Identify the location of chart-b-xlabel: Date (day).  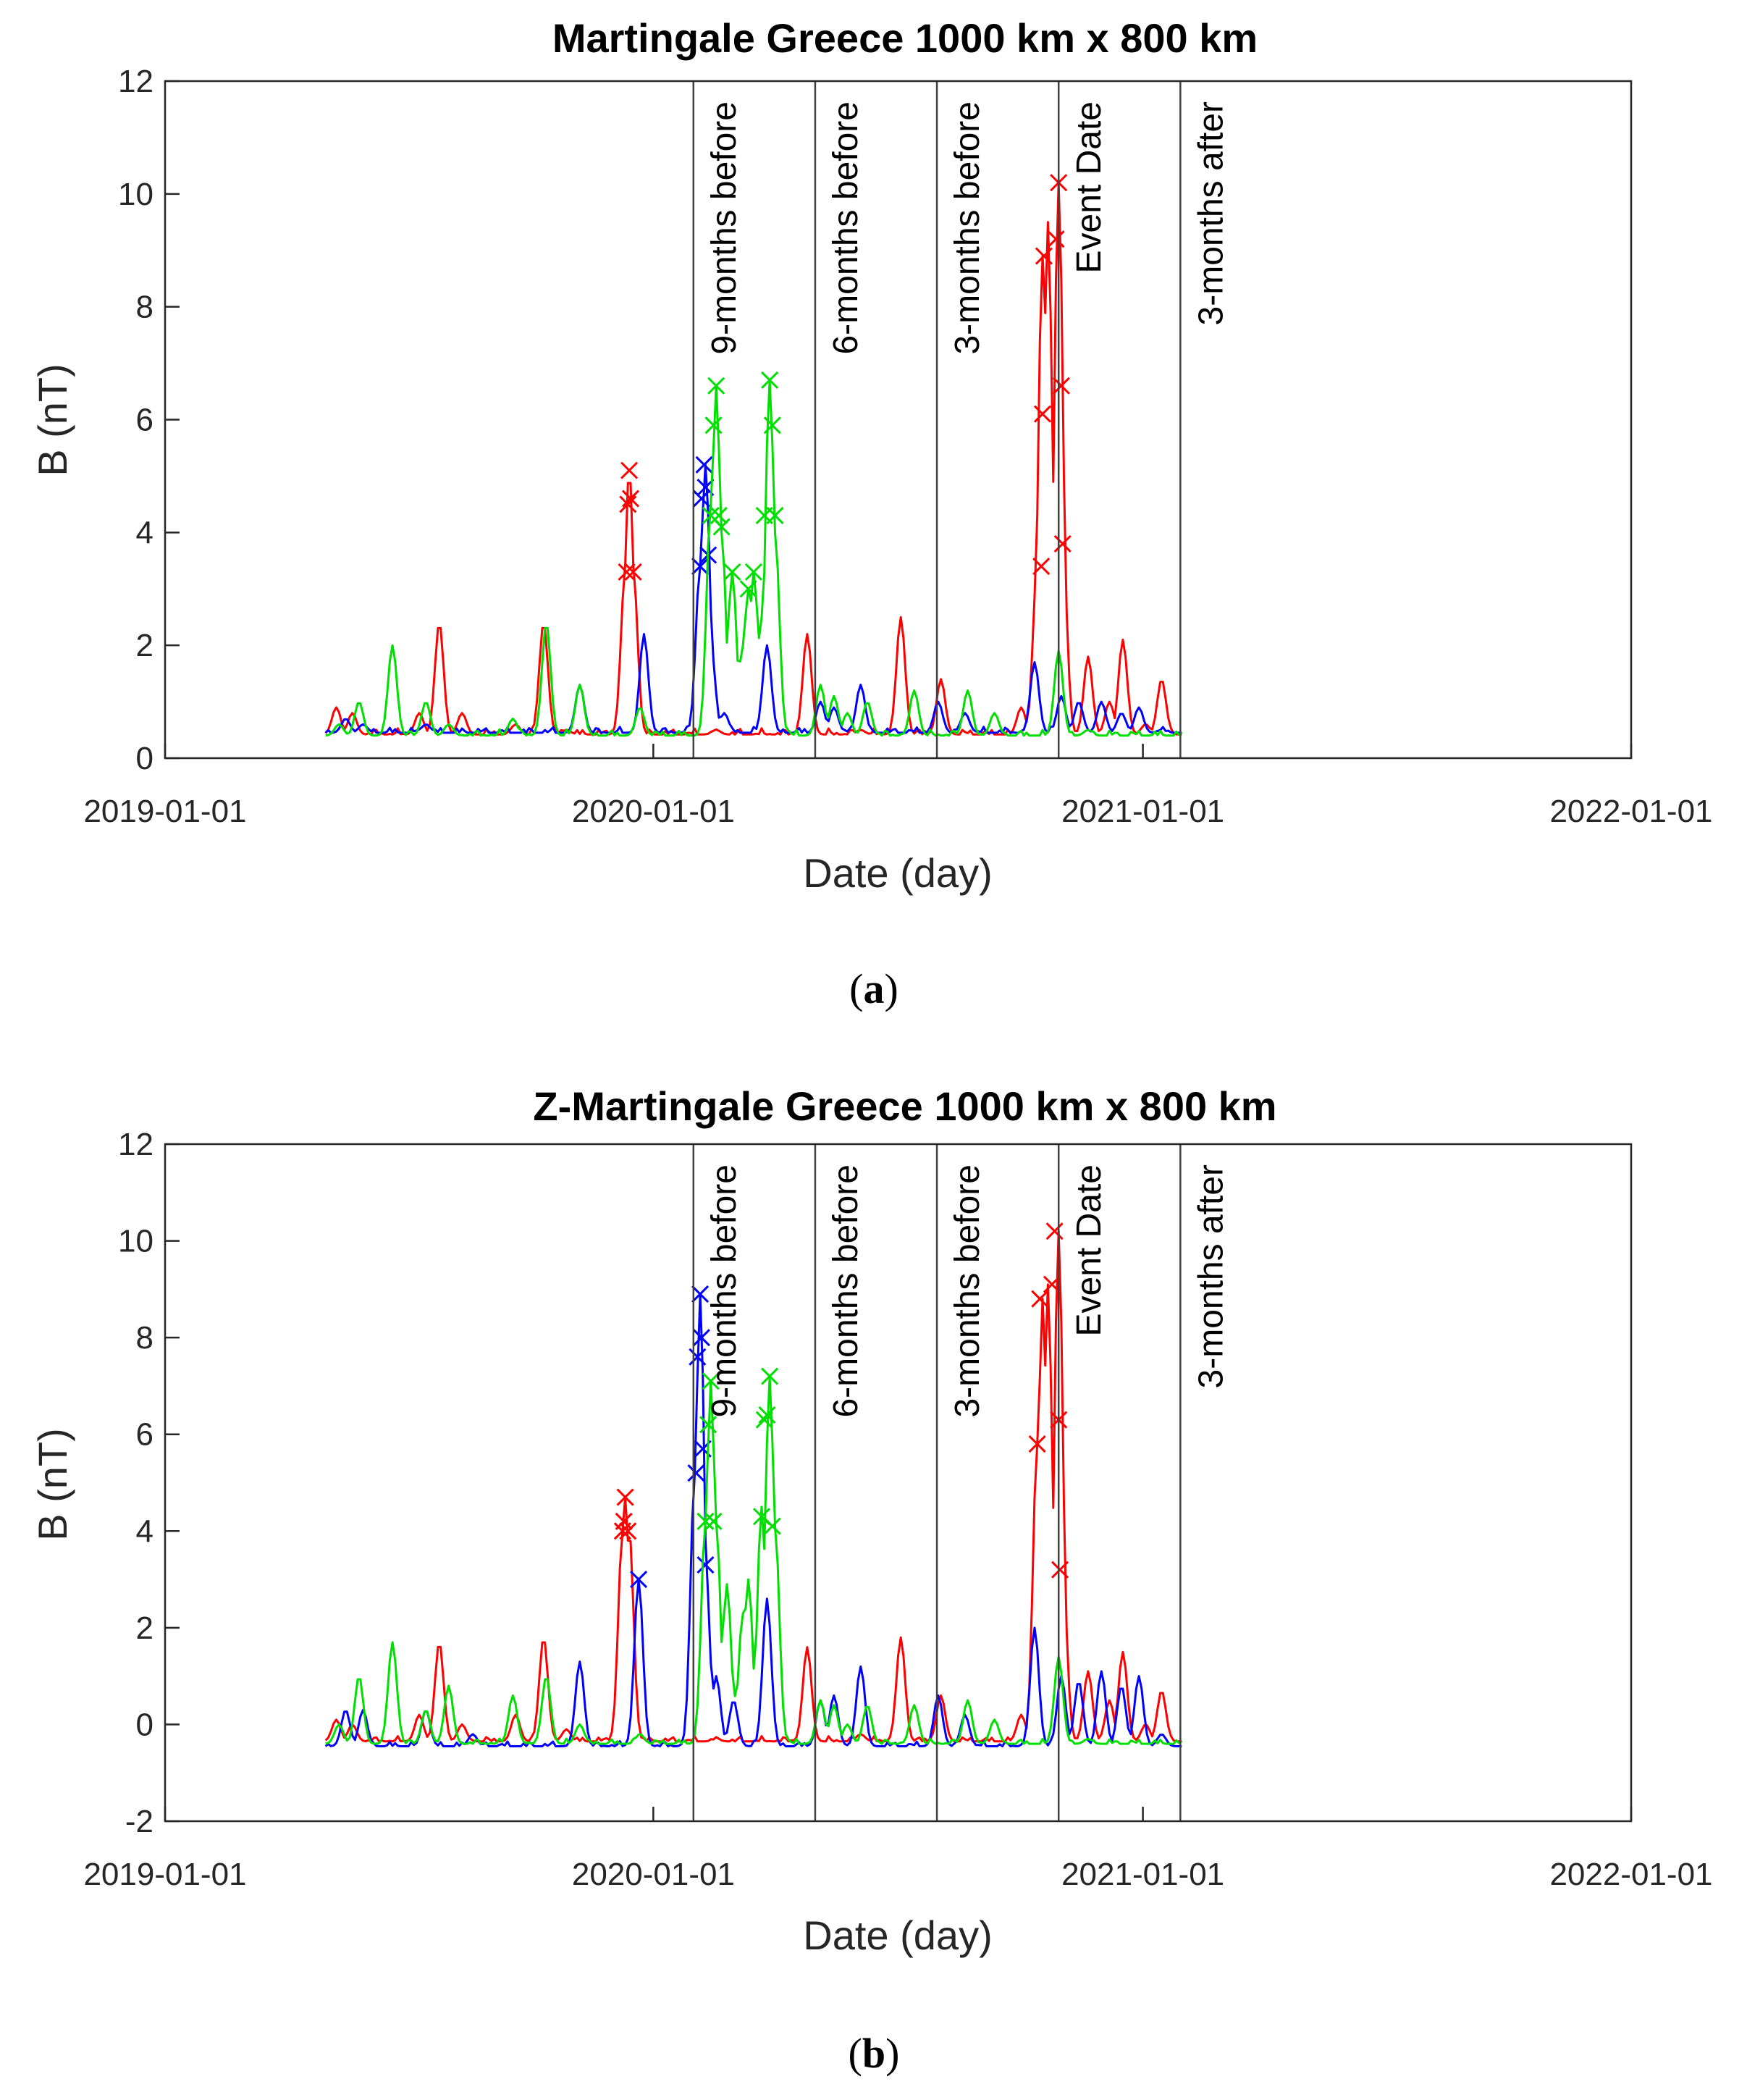
(898, 1935).